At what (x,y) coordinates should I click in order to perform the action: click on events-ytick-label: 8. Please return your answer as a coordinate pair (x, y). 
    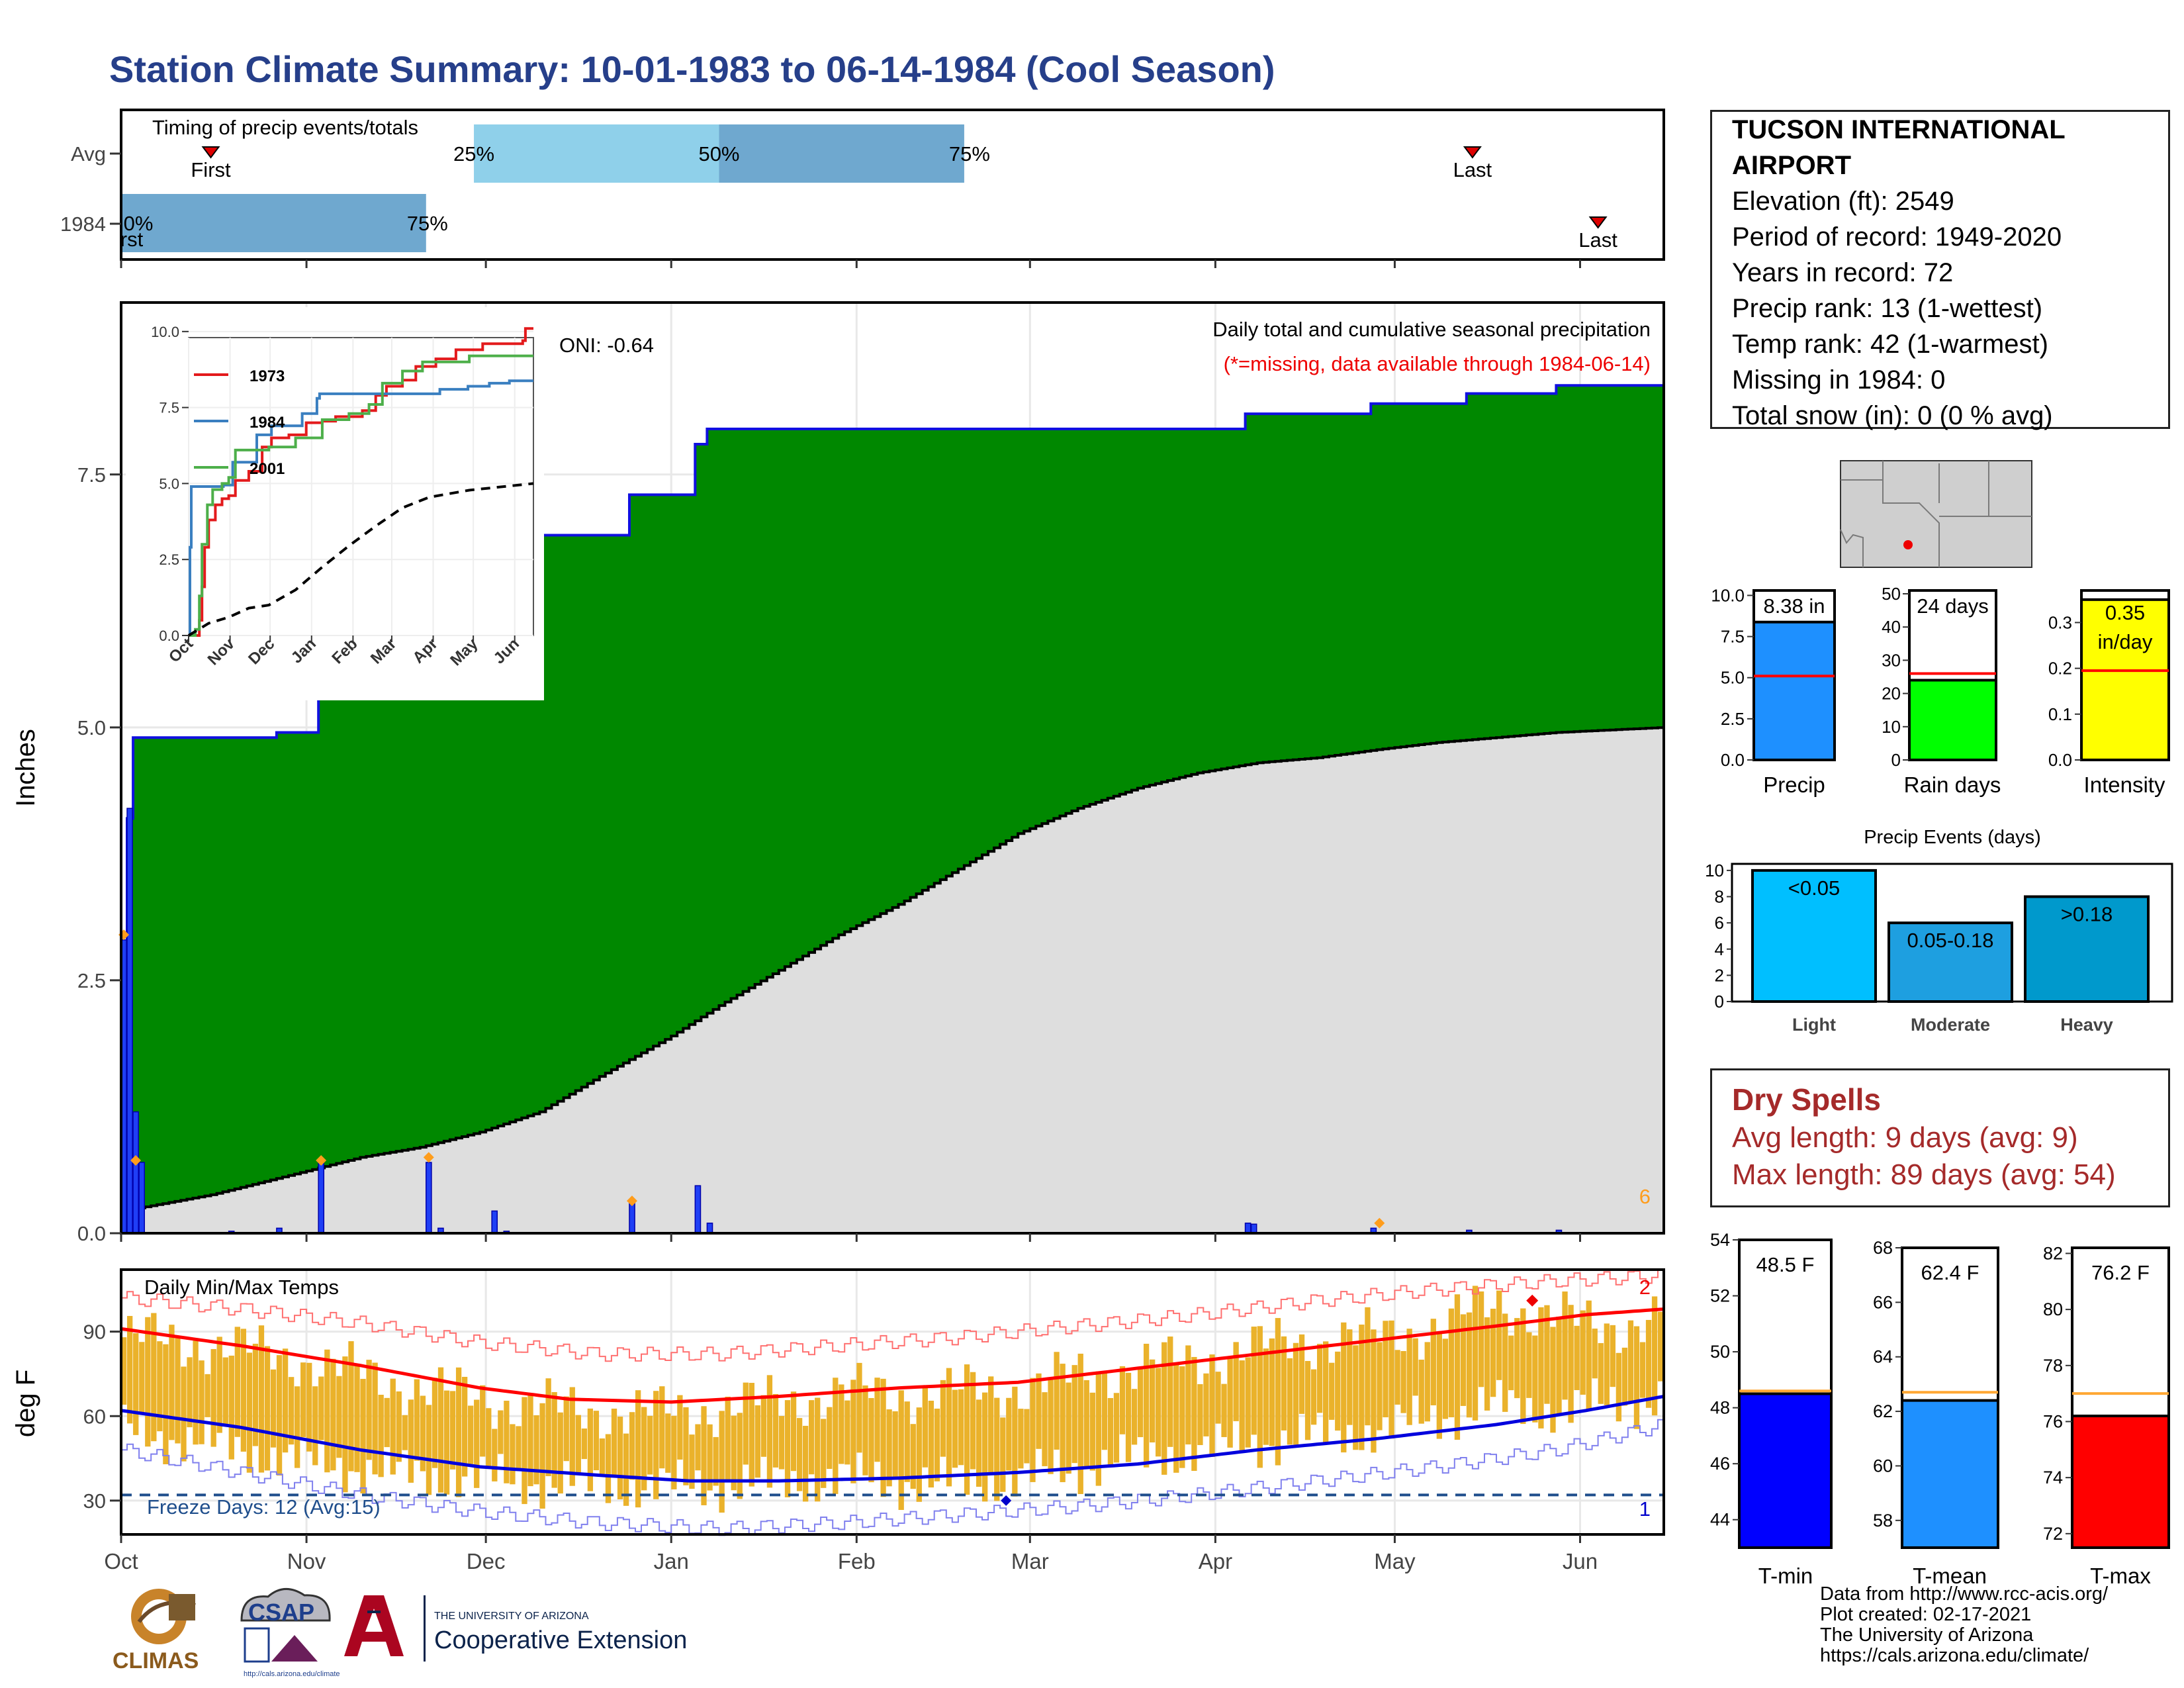
    Looking at the image, I should click on (1720, 897).